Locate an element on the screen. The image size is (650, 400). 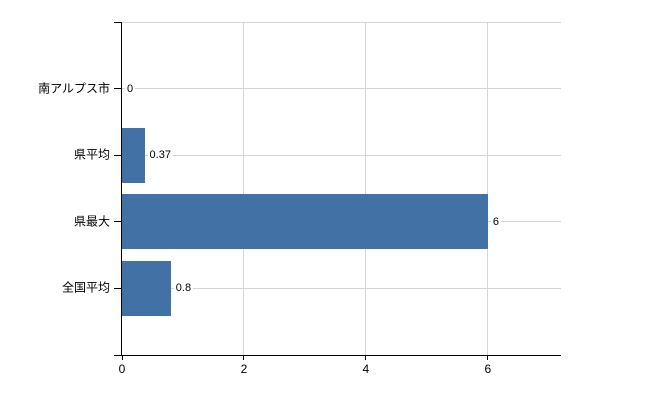
category-label: 全国平均 is located at coordinates (85, 287).